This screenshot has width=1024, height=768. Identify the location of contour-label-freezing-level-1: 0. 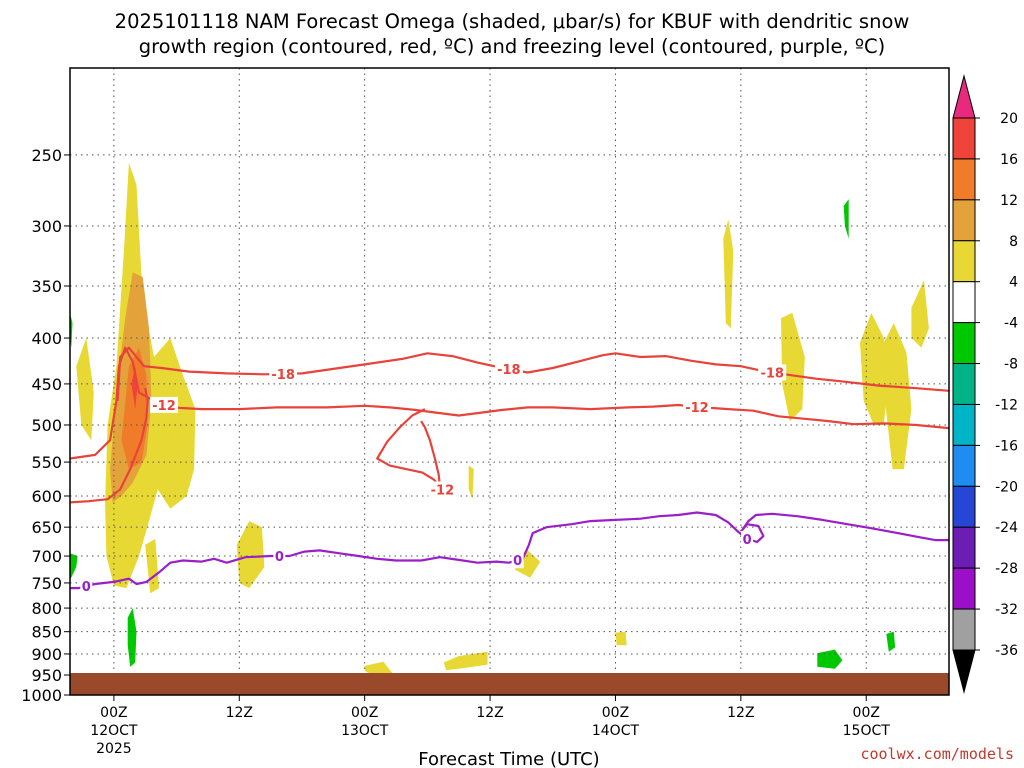
(279, 557).